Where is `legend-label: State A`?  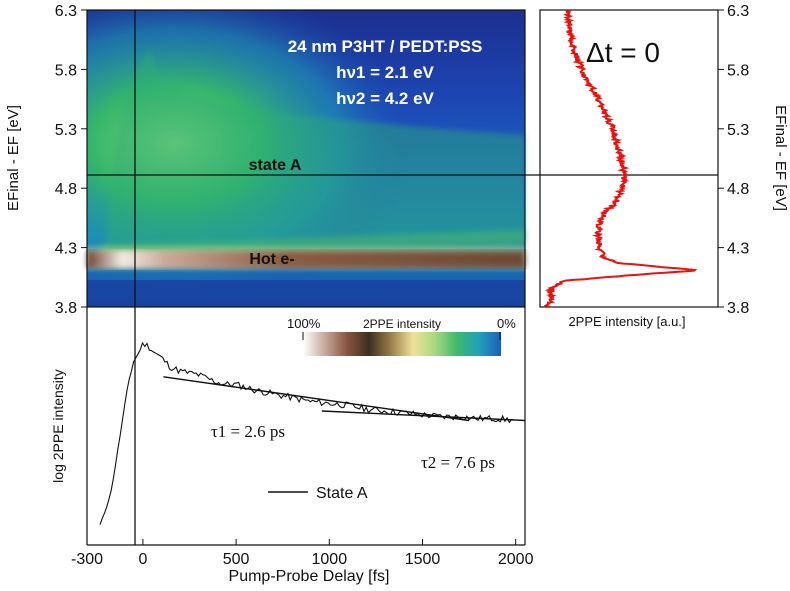
legend-label: State A is located at coordinates (342, 493).